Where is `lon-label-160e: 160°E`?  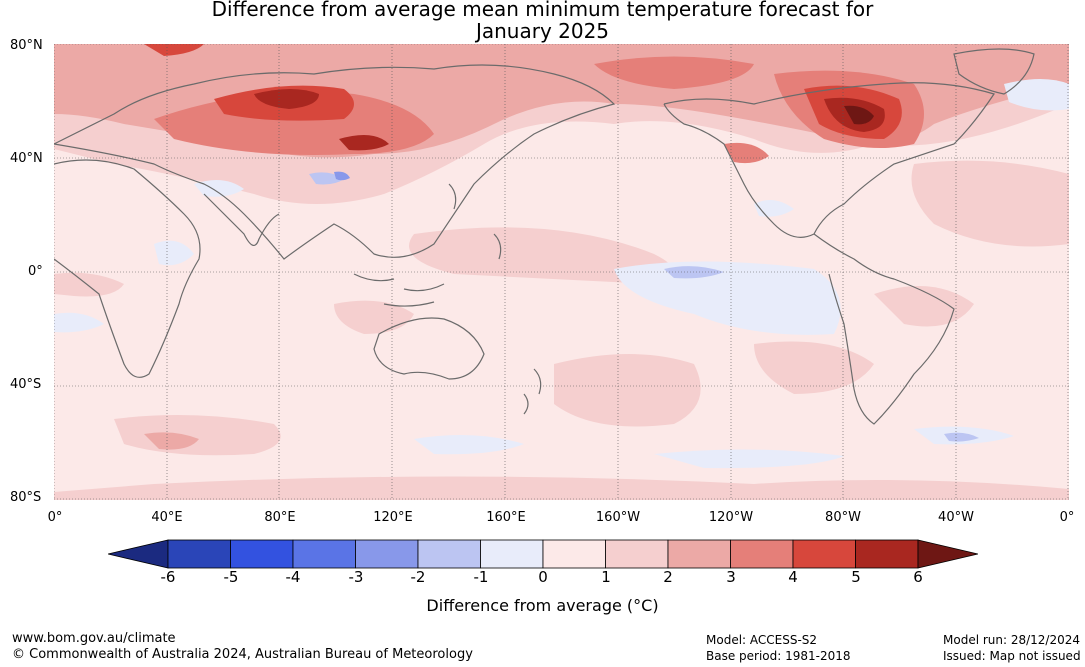 lon-label-160e: 160°E is located at coordinates (506, 517).